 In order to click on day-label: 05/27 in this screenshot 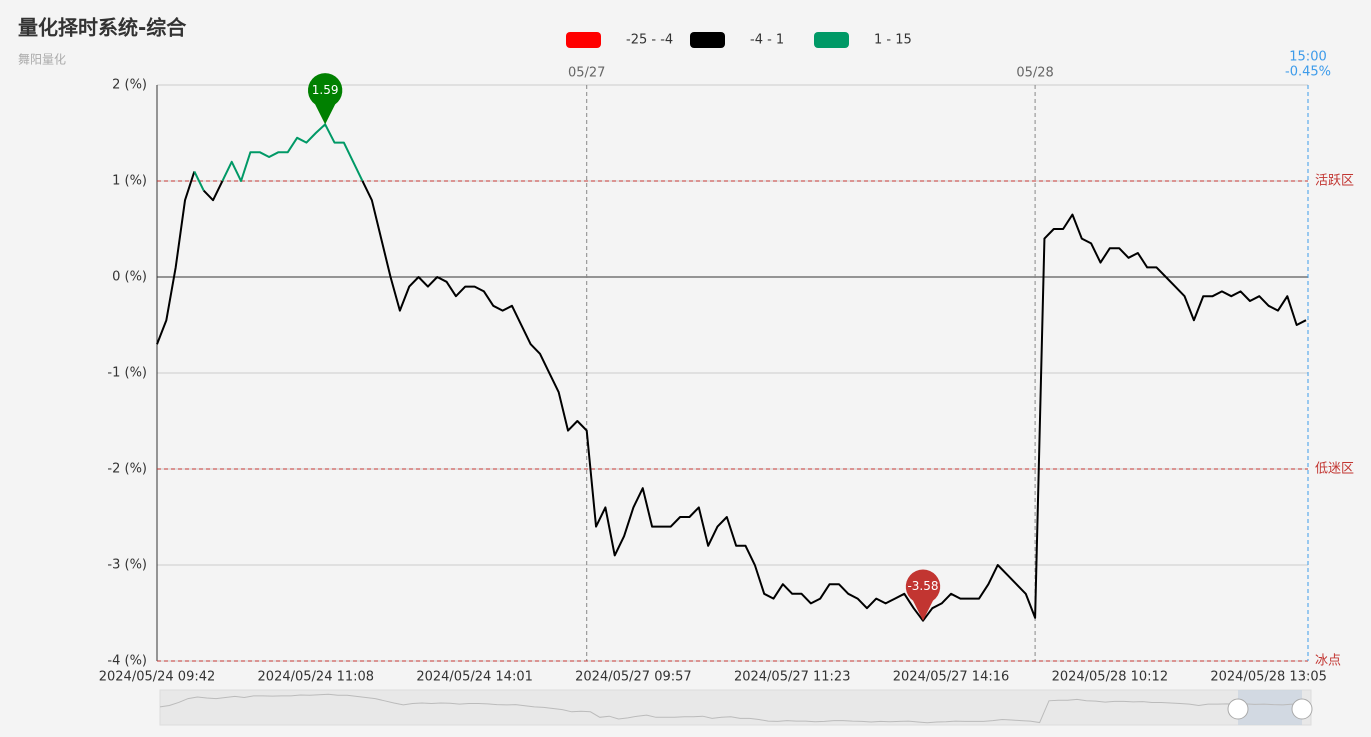, I will do `click(586, 73)`.